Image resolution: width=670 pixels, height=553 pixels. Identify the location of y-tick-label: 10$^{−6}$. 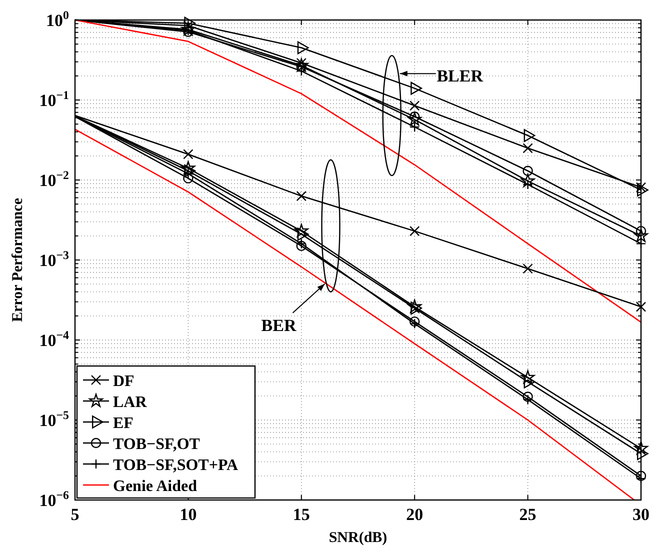
(54, 499).